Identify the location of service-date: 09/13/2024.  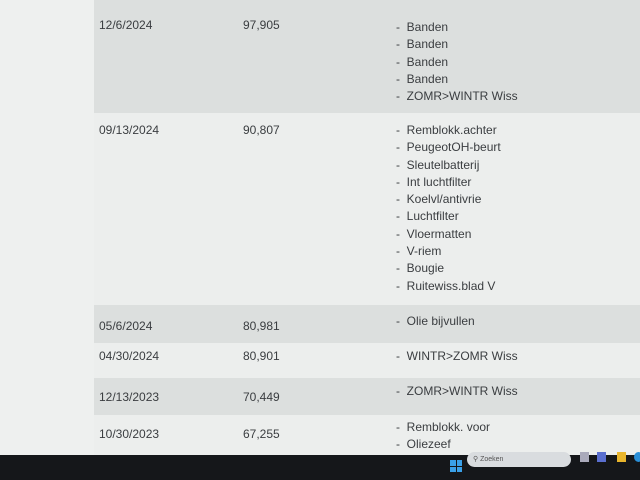
(129, 130).